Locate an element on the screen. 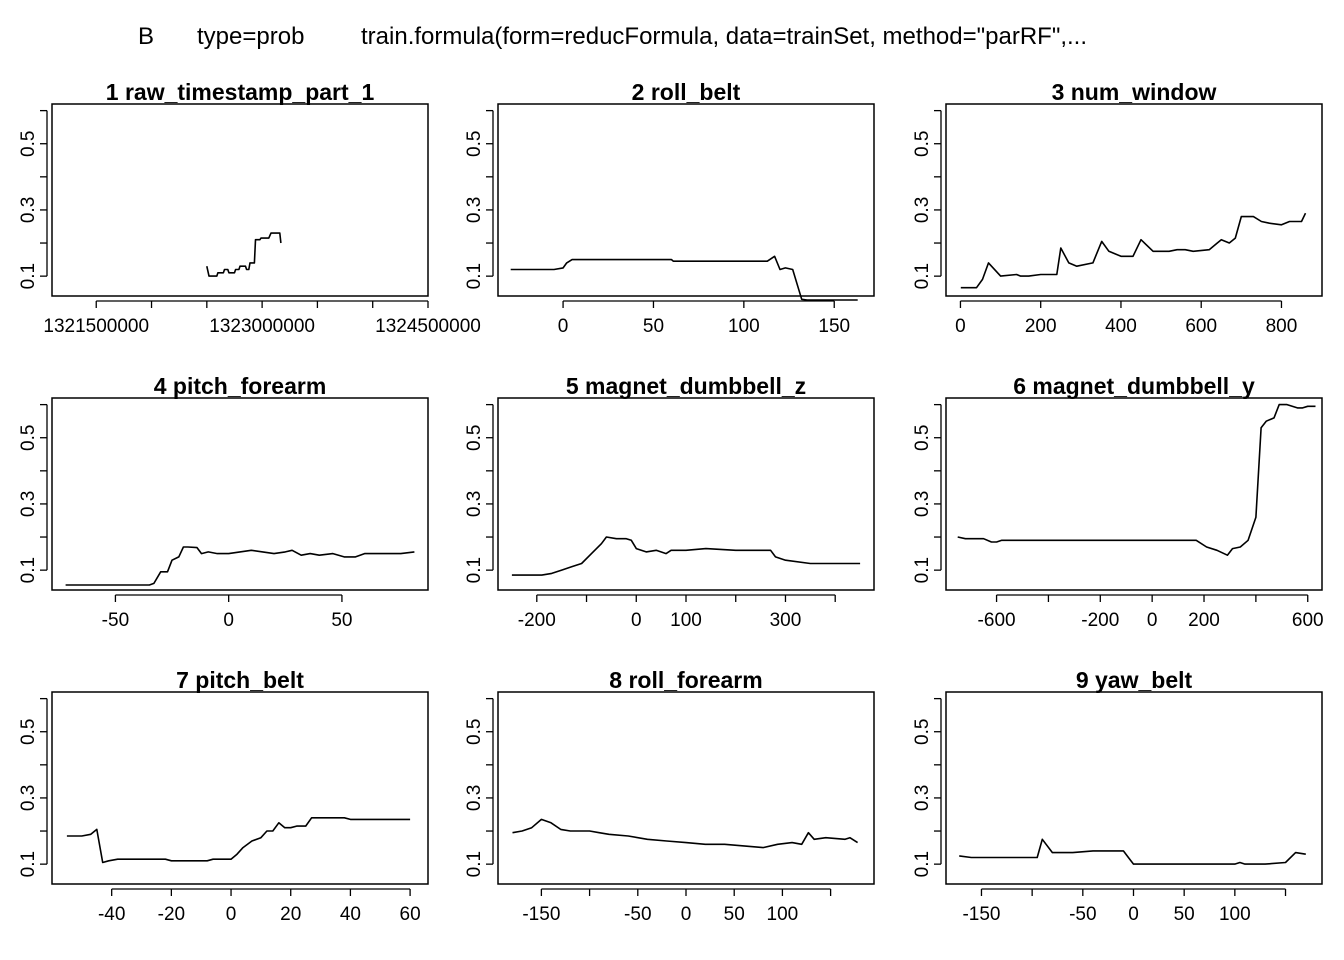  panel-title: 2 roll_belt is located at coordinates (686, 92).